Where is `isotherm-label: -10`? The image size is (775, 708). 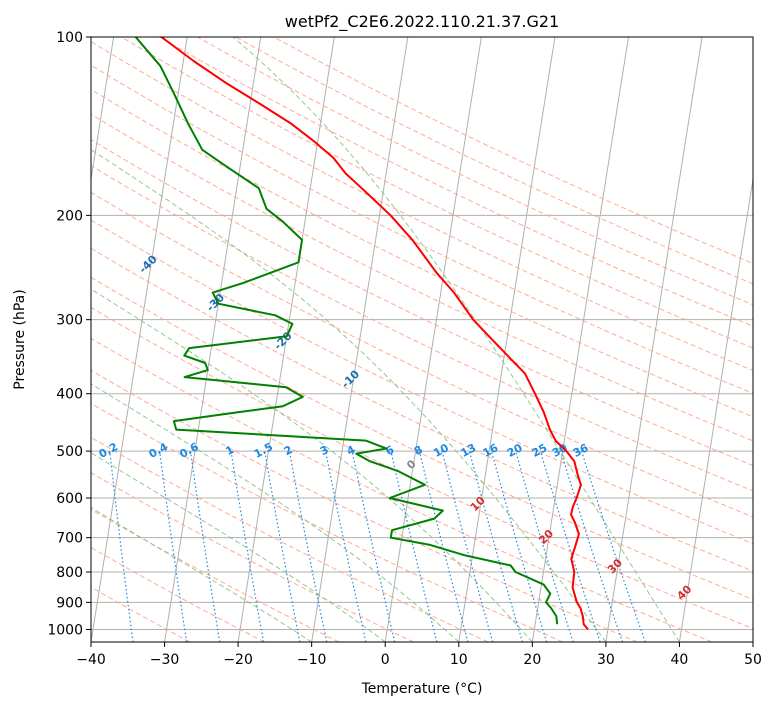 isotherm-label: -10 is located at coordinates (350, 378).